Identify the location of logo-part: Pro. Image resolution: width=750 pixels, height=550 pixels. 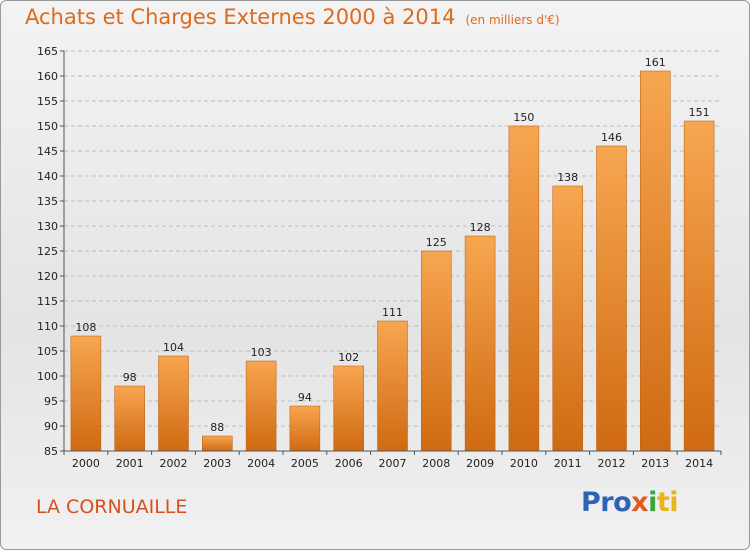
(606, 502).